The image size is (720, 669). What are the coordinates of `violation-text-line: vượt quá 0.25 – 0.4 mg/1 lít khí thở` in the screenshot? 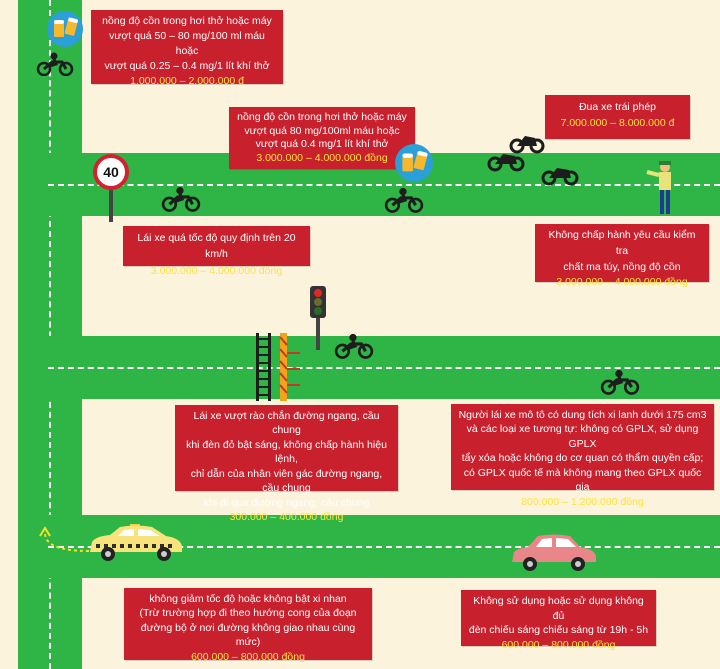 It's located at (187, 65).